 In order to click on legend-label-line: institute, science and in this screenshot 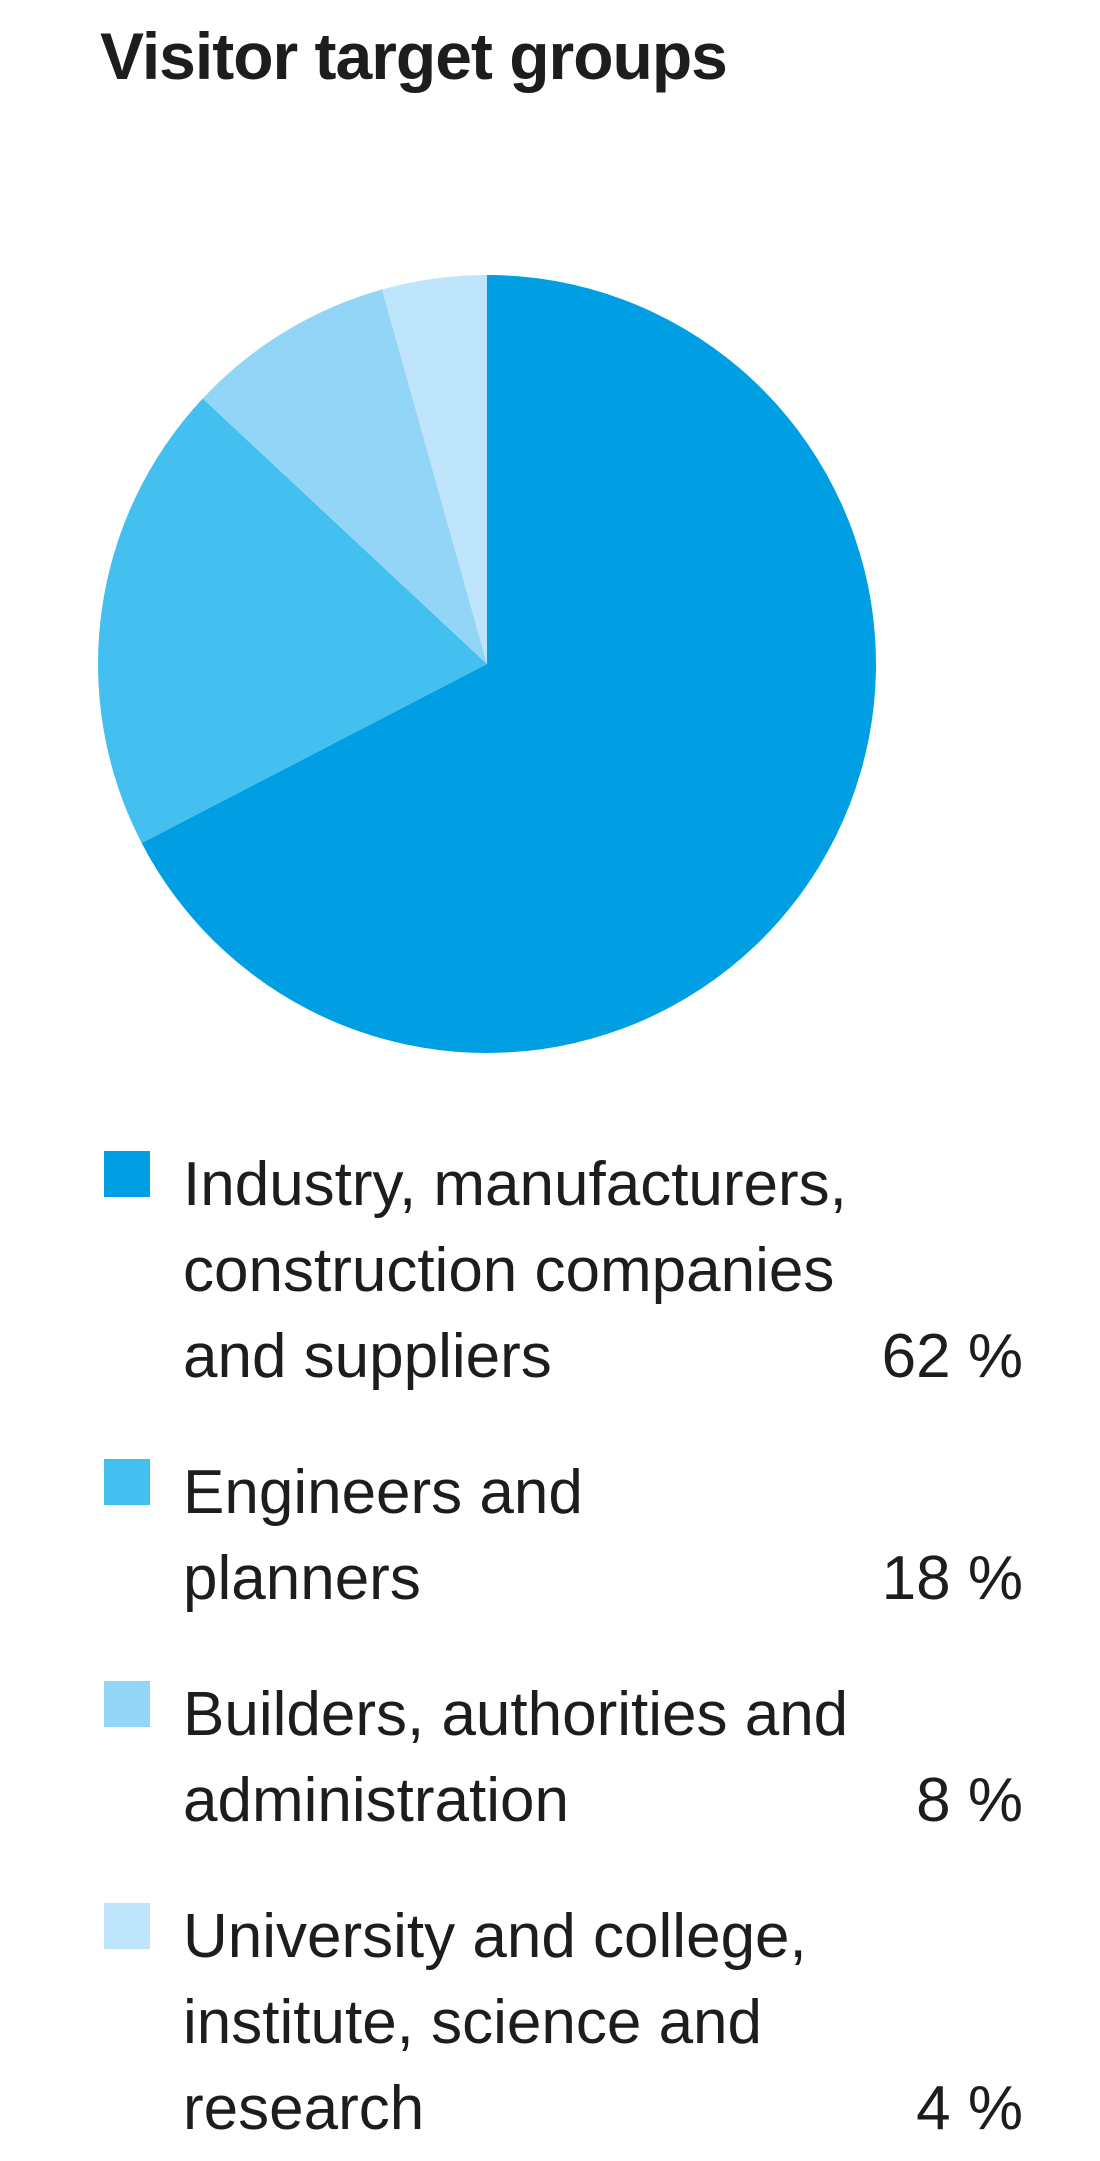, I will do `click(473, 2022)`.